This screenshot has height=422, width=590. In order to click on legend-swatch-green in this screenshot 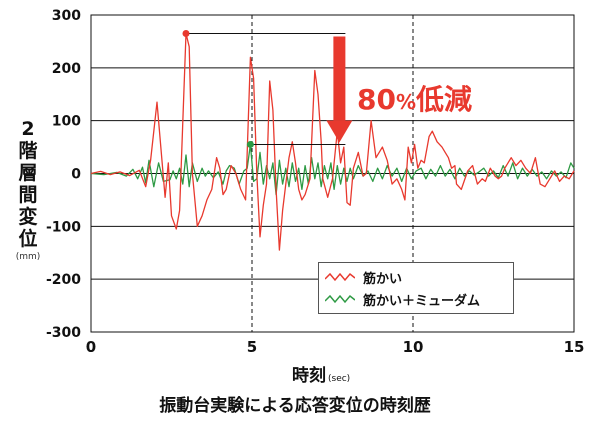, I will do `click(340, 299)`.